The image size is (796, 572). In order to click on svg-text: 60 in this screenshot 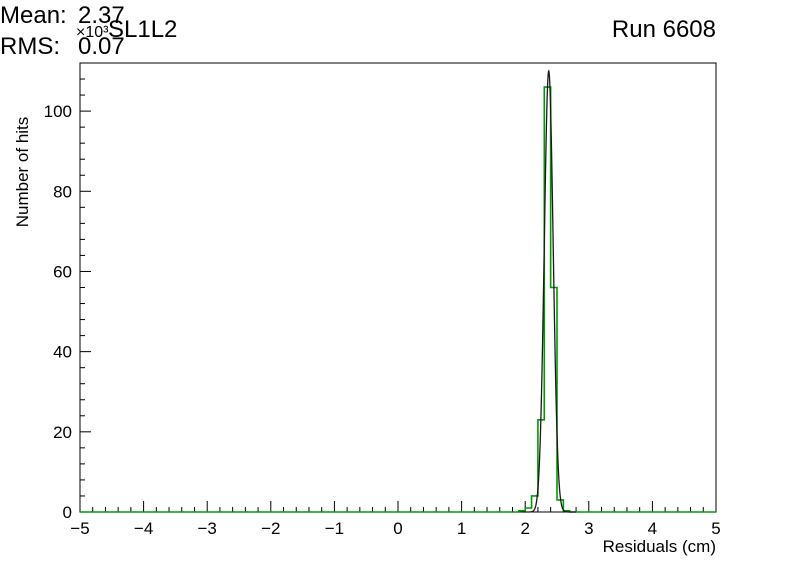, I will do `click(62, 271)`.